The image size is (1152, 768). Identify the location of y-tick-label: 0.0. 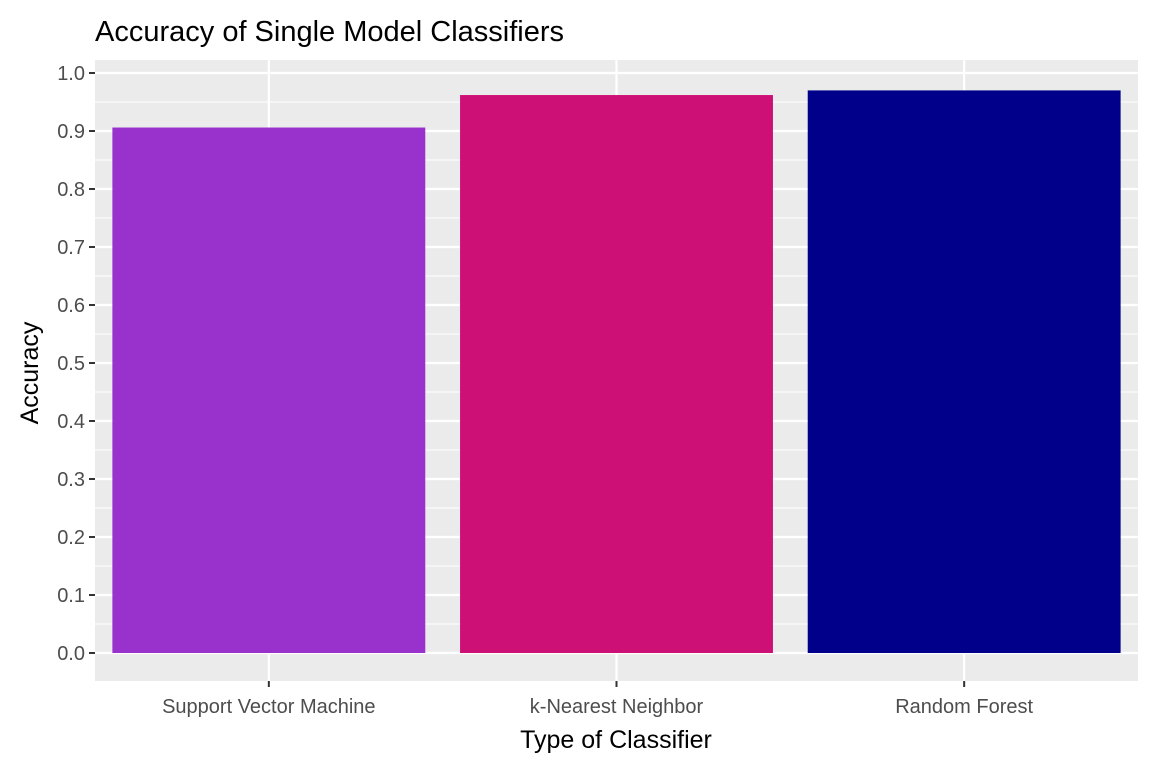
(71, 654).